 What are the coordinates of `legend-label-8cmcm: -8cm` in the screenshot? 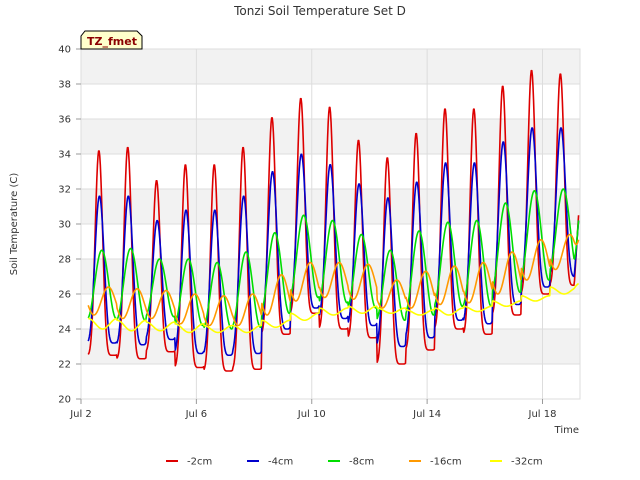 It's located at (361, 462).